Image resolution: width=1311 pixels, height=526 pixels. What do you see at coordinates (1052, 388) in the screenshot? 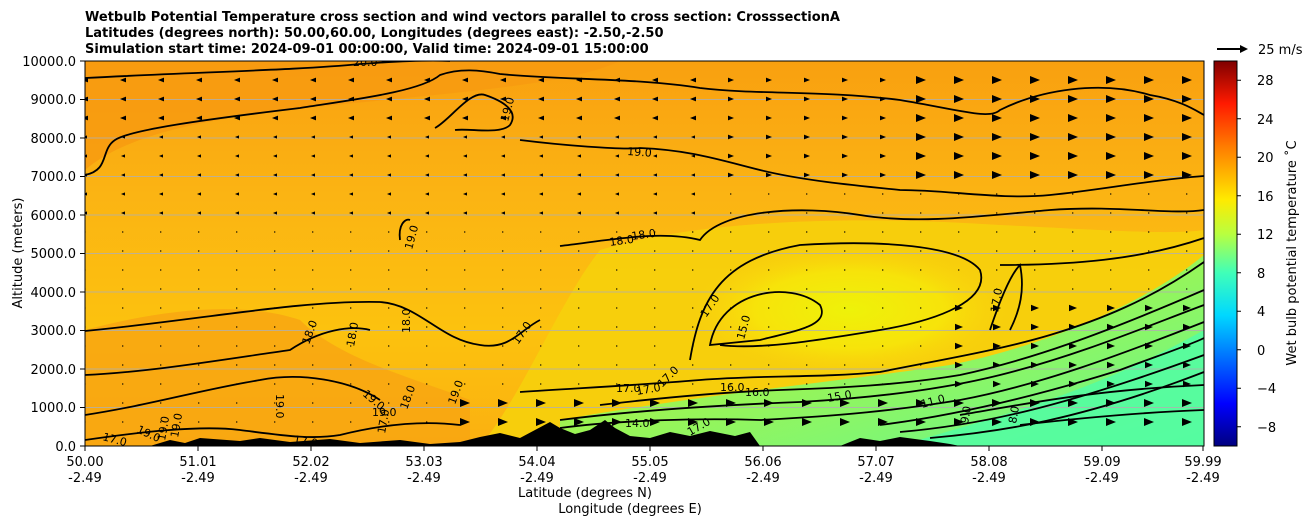
I see `cool-region` at bounding box center [1052, 388].